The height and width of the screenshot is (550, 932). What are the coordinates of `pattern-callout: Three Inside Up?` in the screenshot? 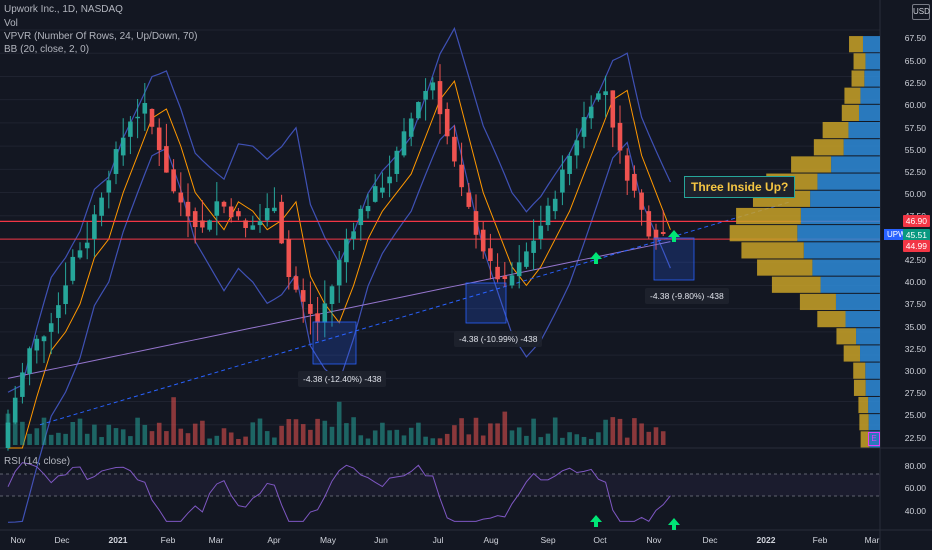 It's located at (740, 187).